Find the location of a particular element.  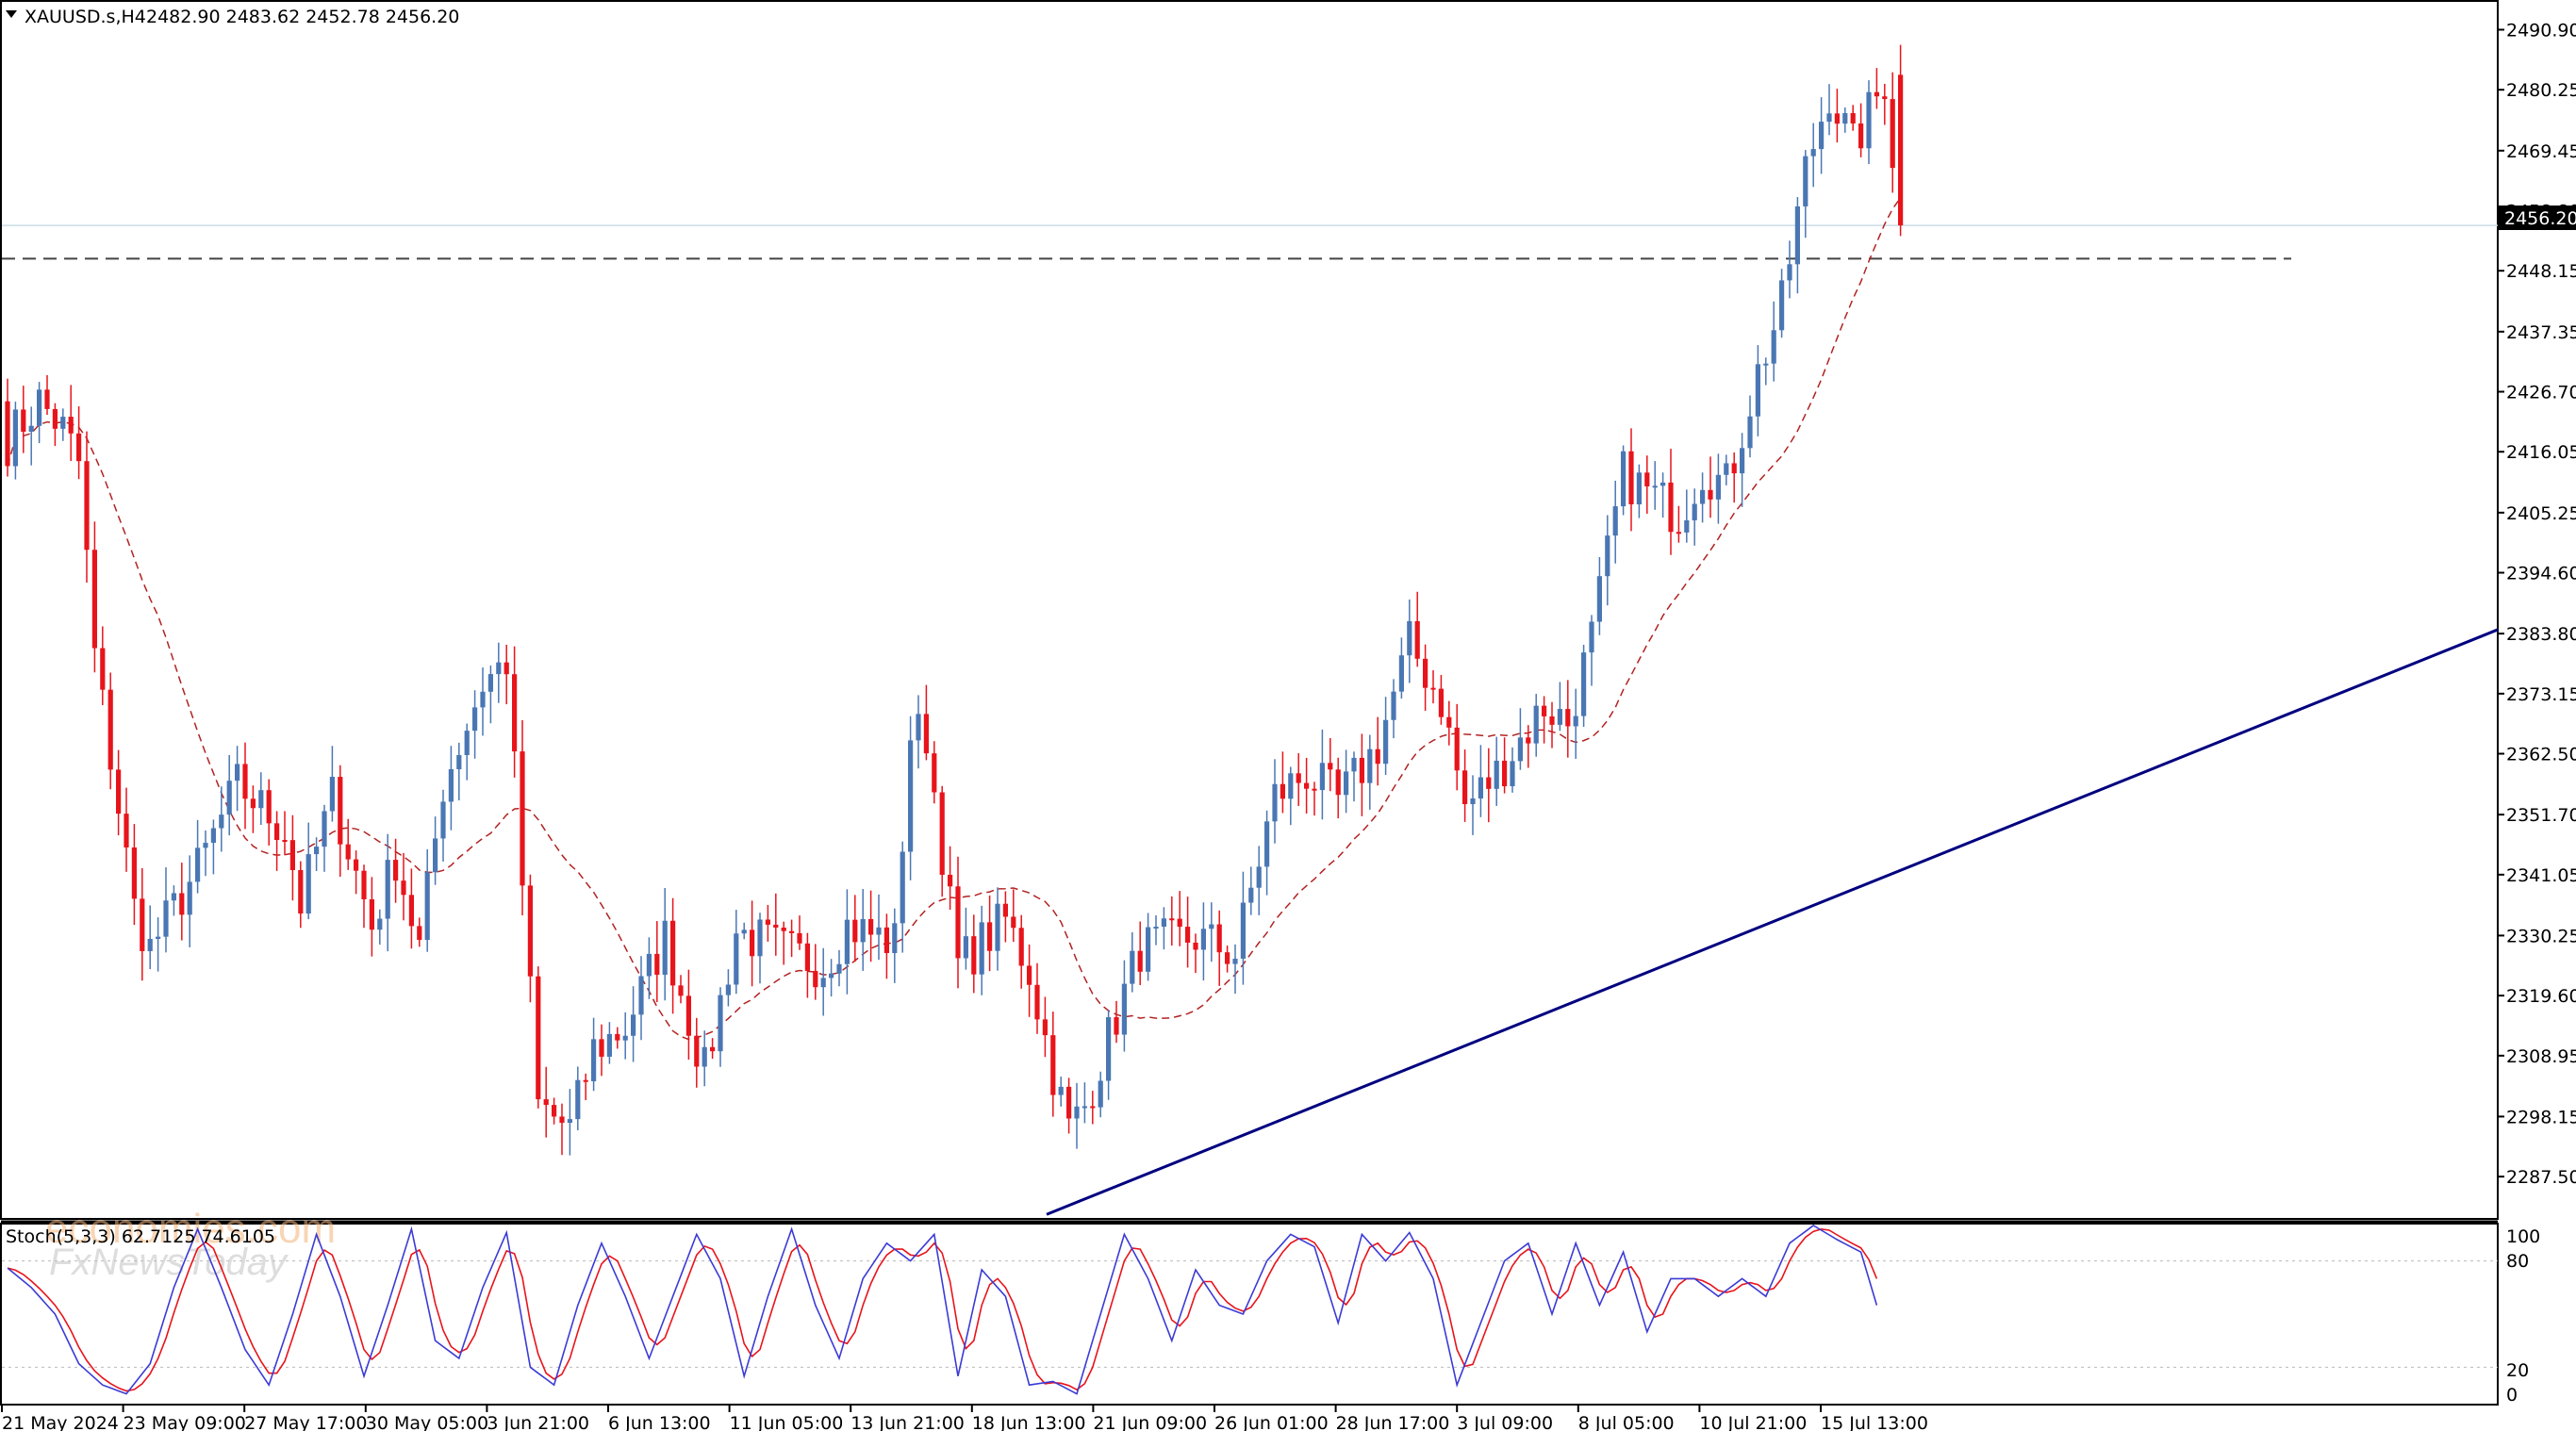

stoch-level-100: 100 is located at coordinates (2523, 1236).